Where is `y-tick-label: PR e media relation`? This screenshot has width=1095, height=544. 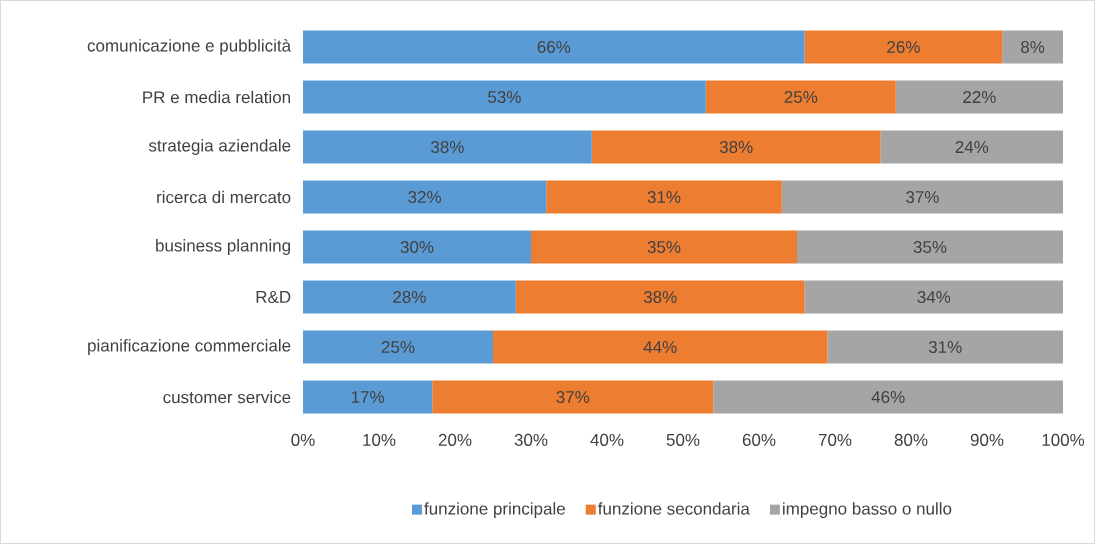 y-tick-label: PR e media relation is located at coordinates (216, 97).